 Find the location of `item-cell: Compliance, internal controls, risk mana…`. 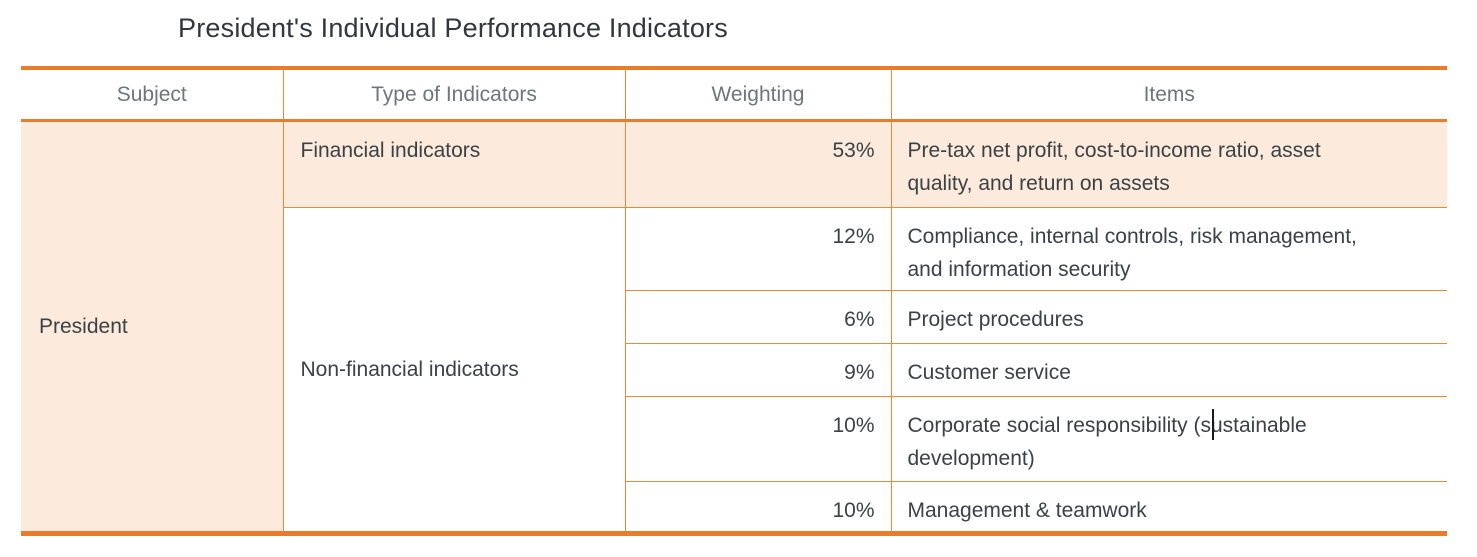

item-cell: Compliance, internal controls, risk mana… is located at coordinates (1169, 248).